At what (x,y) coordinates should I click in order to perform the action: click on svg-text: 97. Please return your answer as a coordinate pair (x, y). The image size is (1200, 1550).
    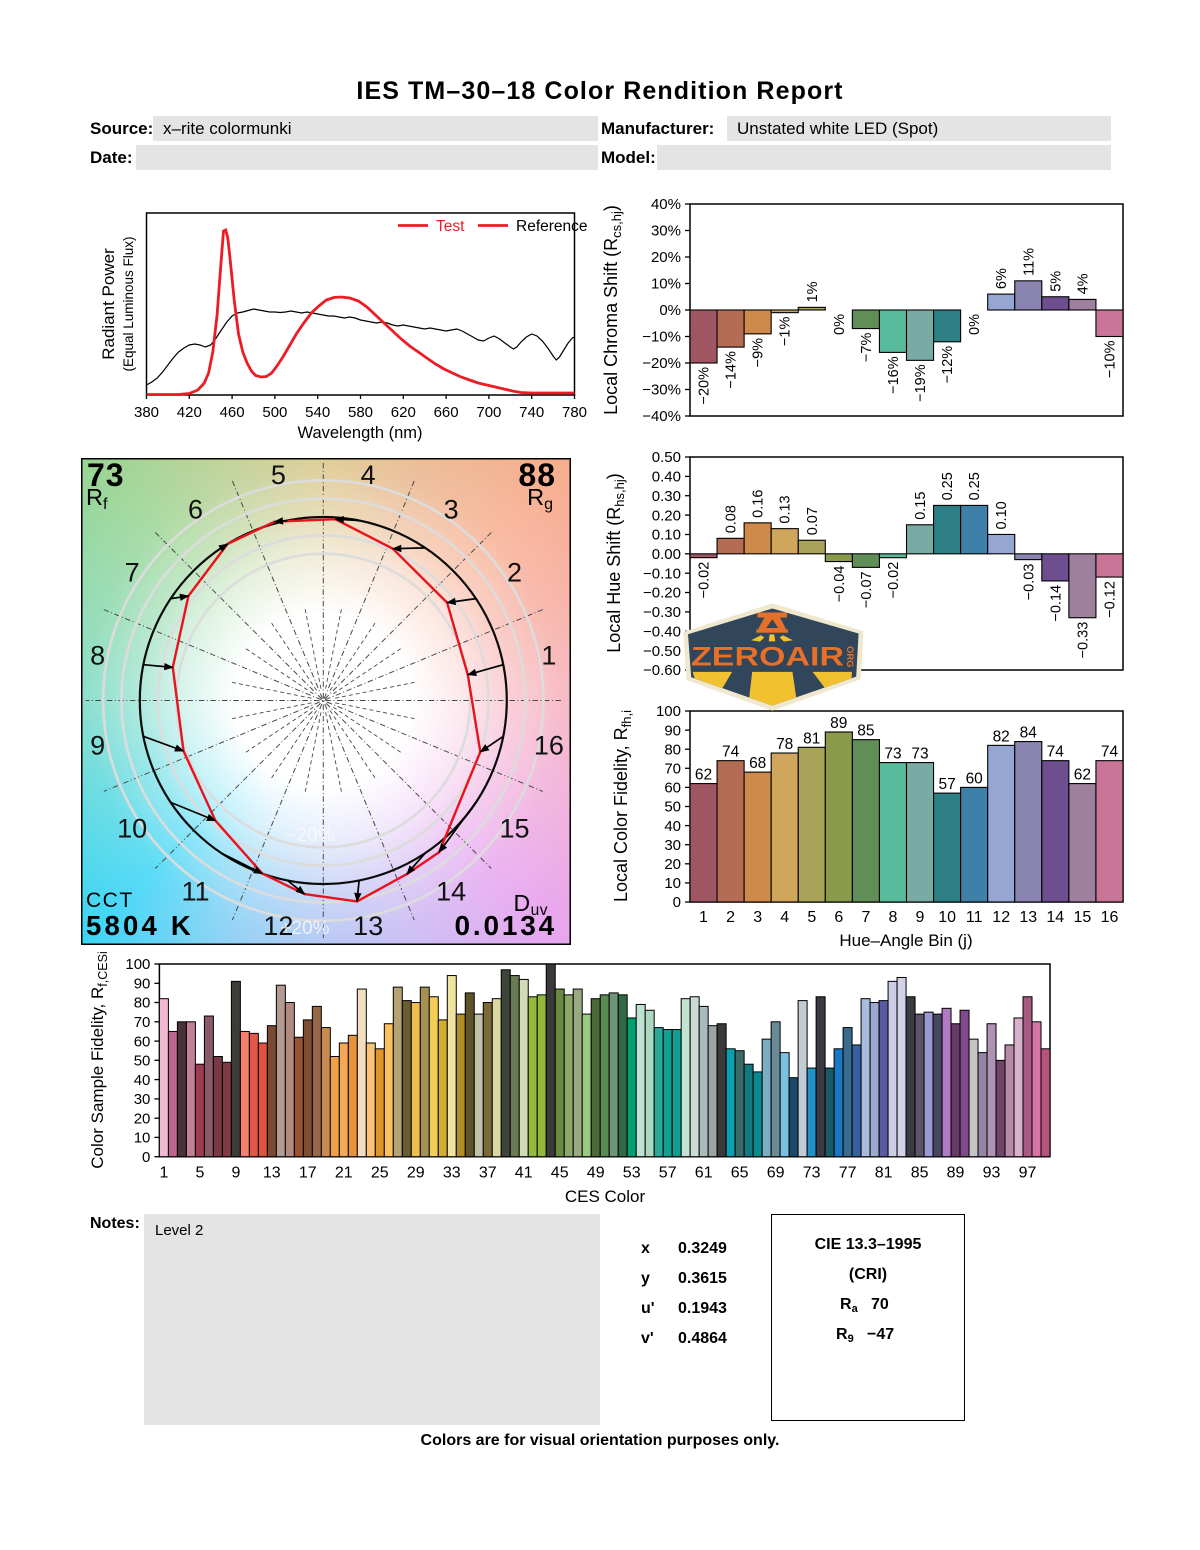
    Looking at the image, I should click on (1028, 1173).